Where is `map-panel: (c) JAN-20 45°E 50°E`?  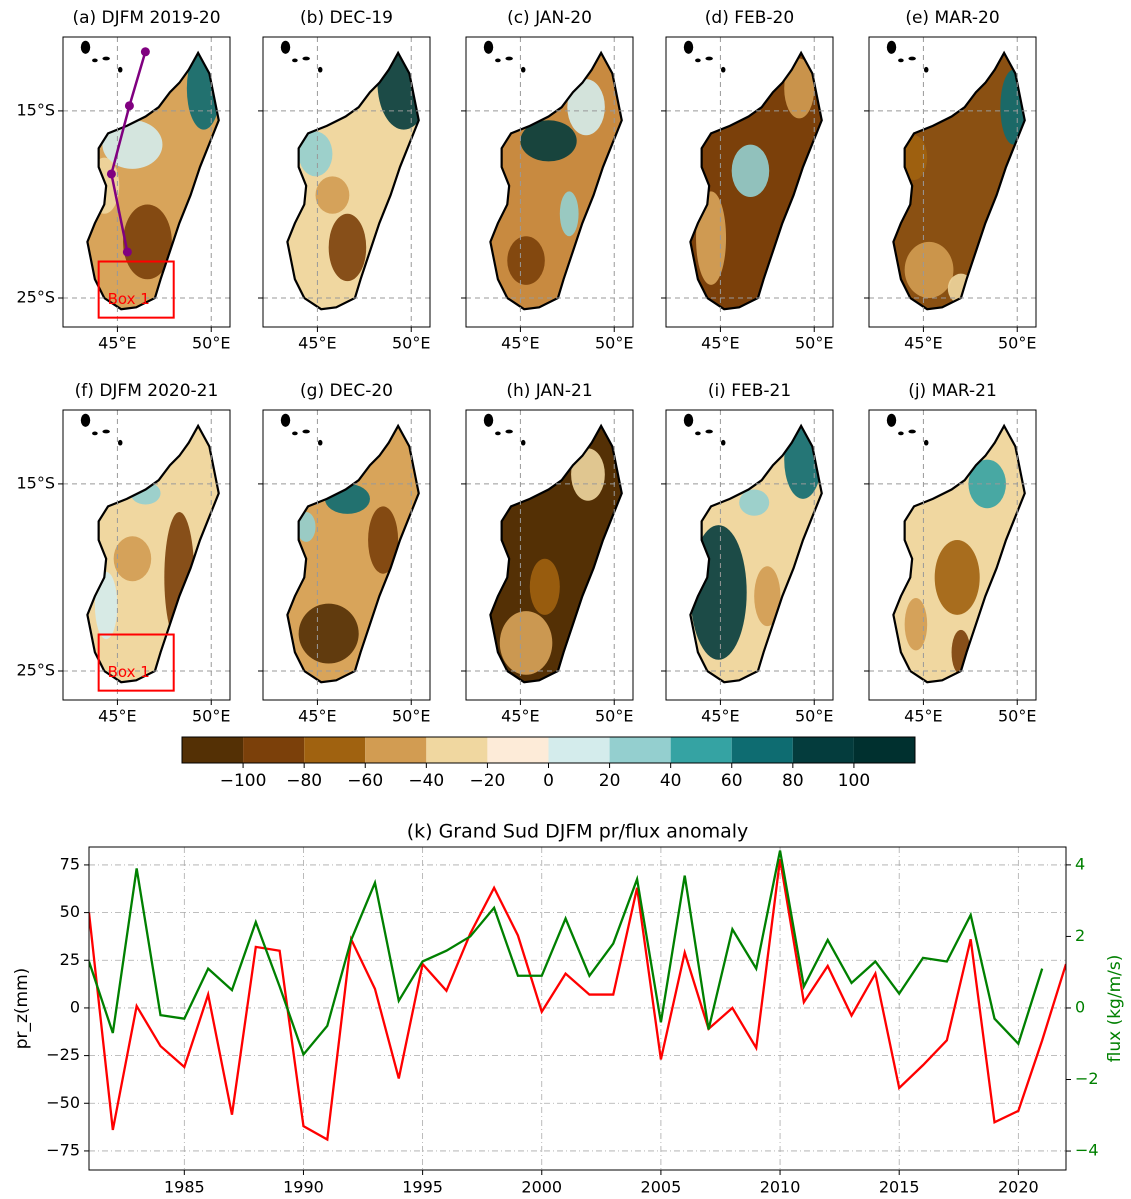 map-panel: (c) JAN-20 45°E 50°E is located at coordinates (547, 180).